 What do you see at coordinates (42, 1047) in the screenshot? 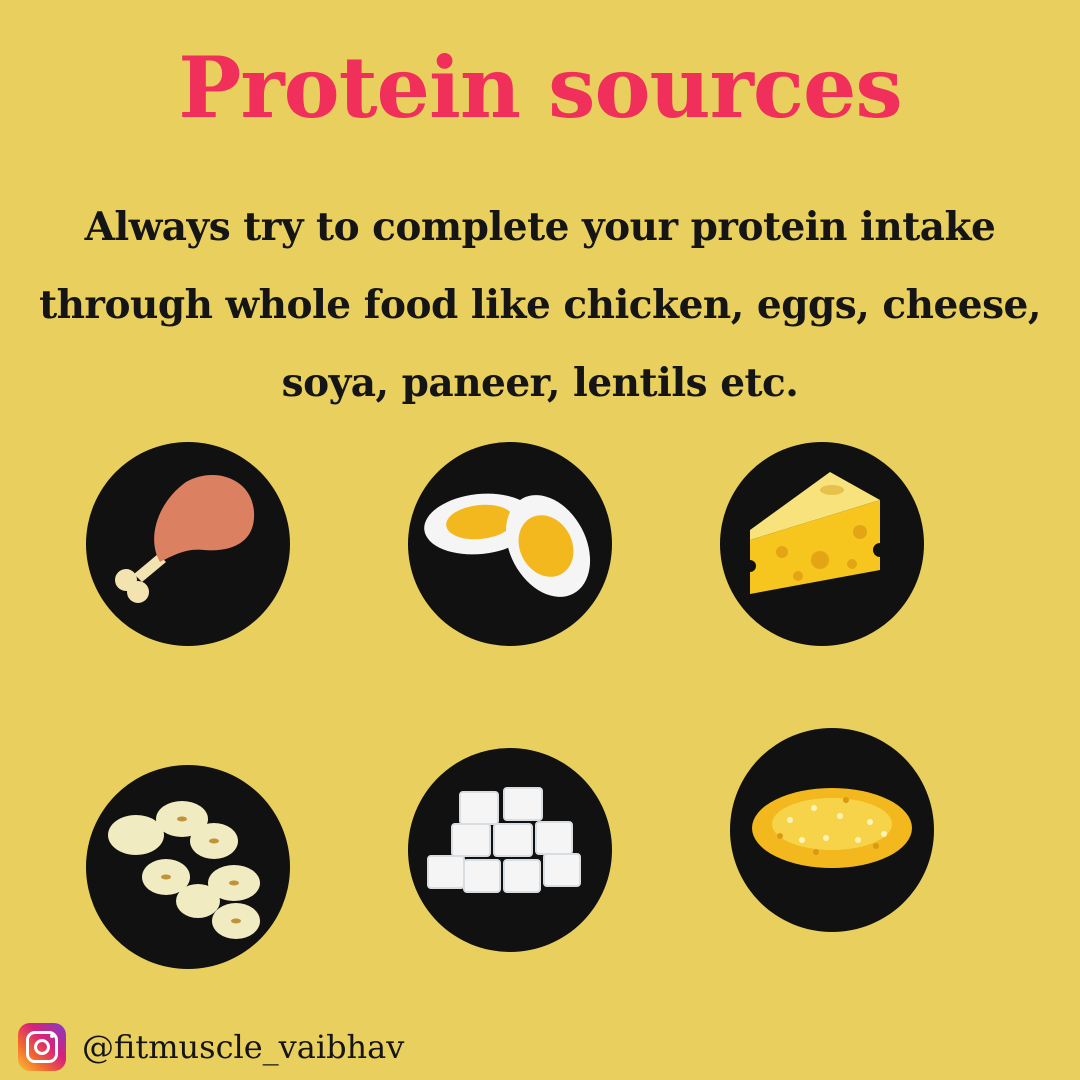
I see `instagram-icon` at bounding box center [42, 1047].